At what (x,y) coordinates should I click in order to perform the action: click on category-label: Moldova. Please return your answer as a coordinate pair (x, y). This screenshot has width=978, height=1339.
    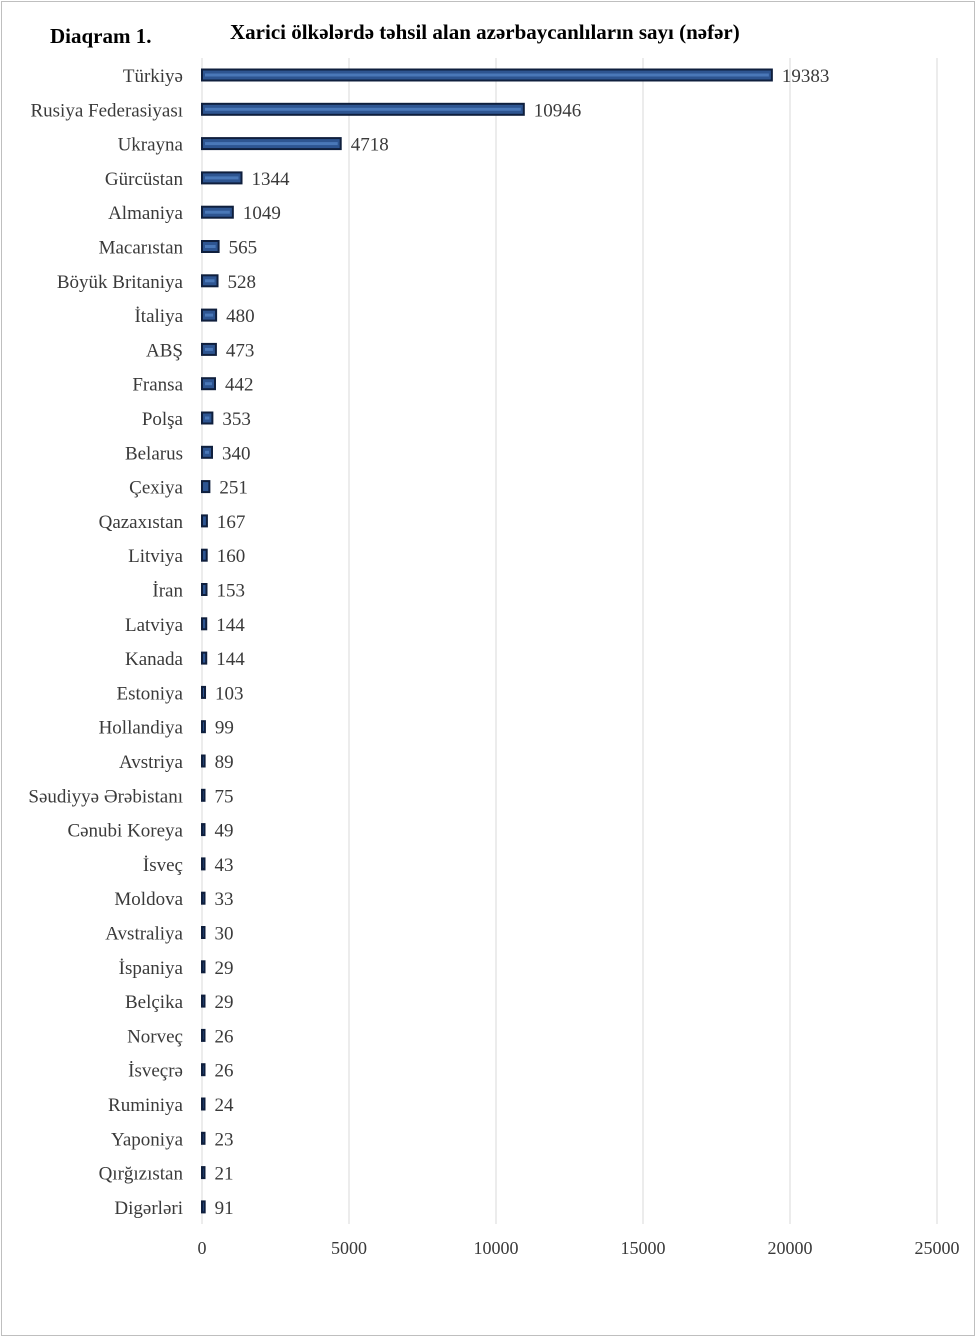
    Looking at the image, I should click on (148, 899).